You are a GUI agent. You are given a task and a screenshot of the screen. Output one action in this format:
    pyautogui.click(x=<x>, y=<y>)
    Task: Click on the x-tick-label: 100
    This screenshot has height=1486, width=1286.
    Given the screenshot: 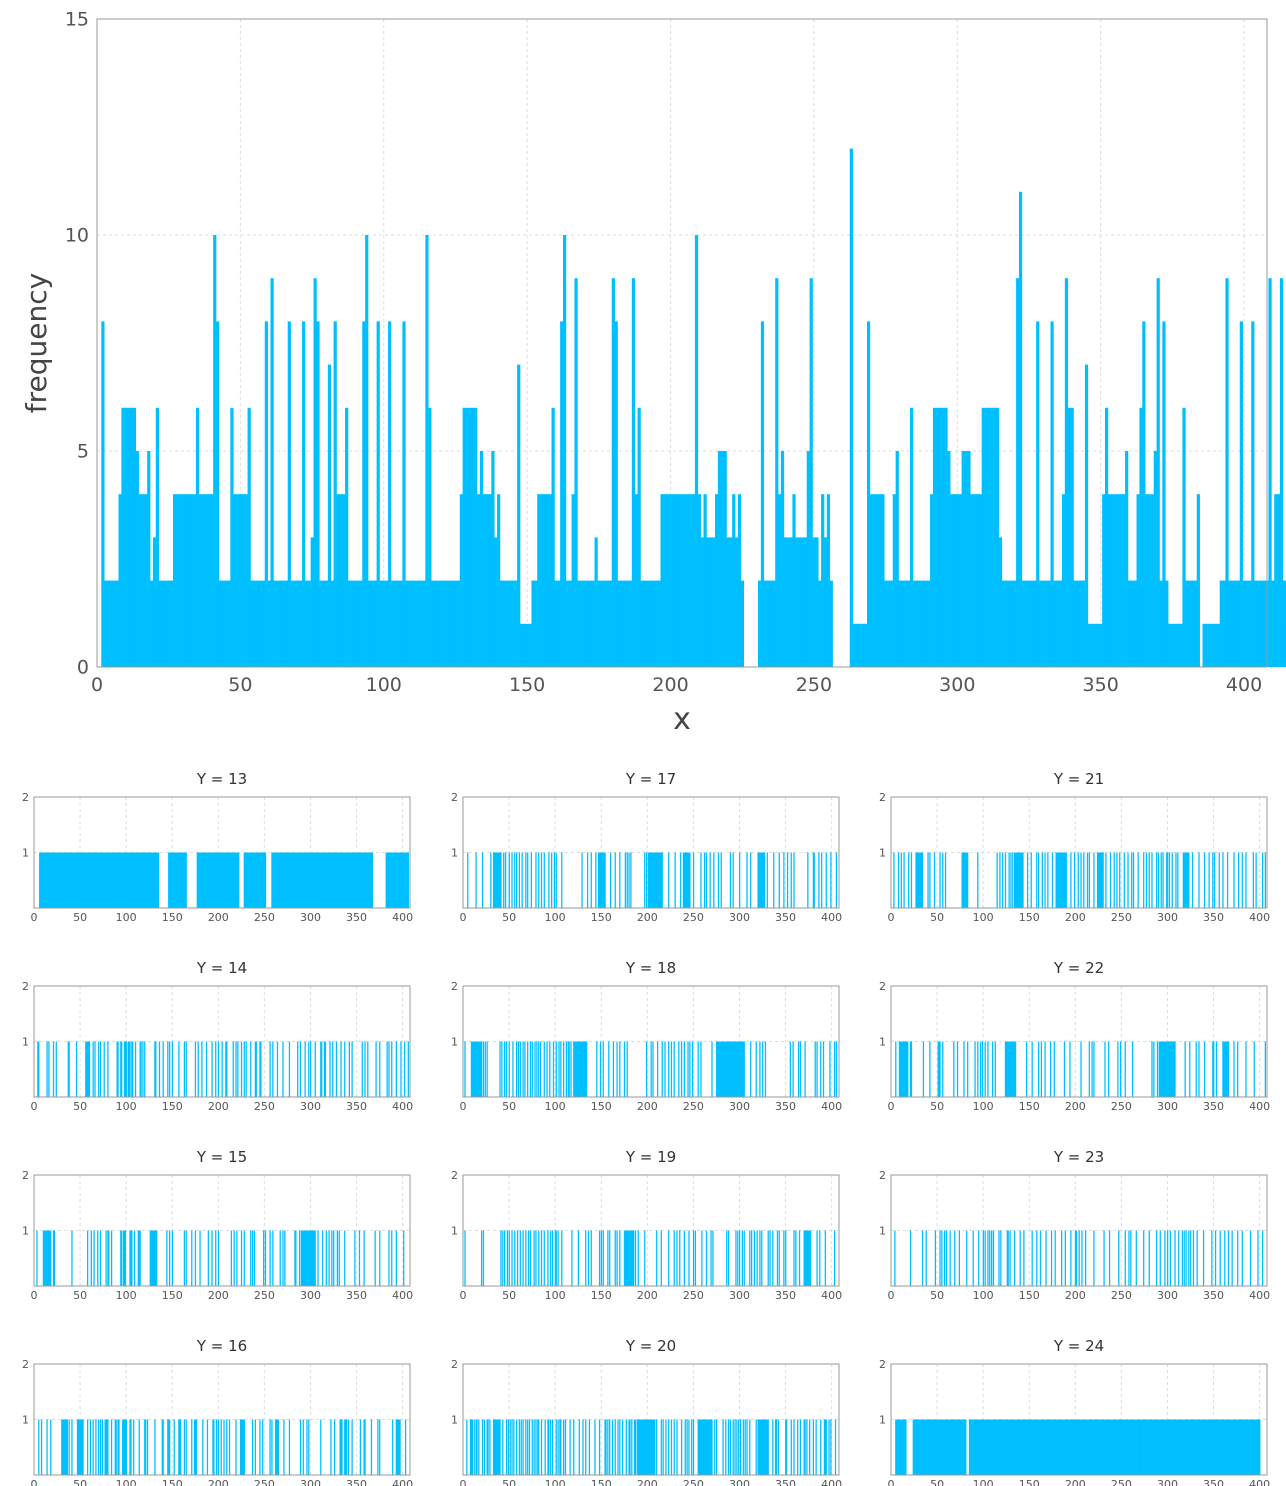 What is the action you would take?
    pyautogui.click(x=555, y=1482)
    